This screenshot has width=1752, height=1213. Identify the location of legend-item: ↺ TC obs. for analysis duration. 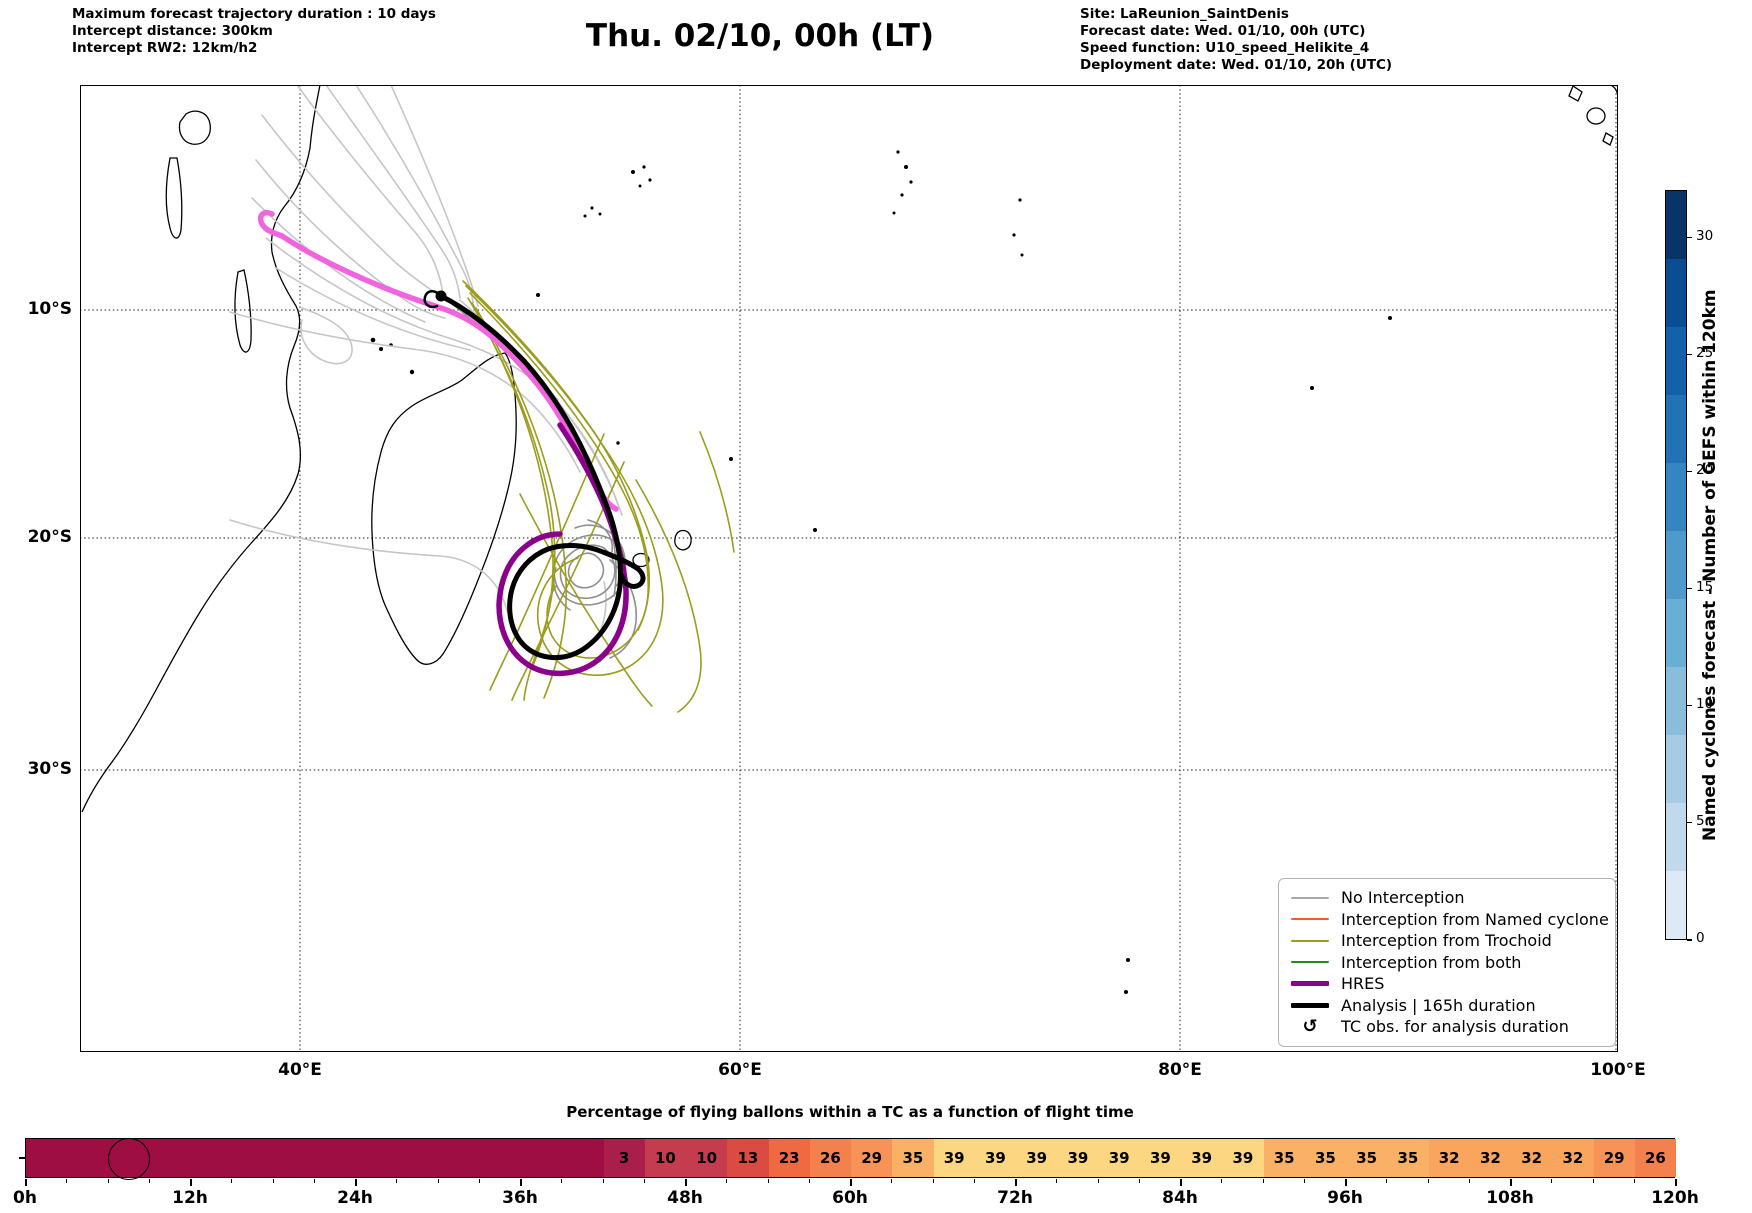
(1448, 1027).